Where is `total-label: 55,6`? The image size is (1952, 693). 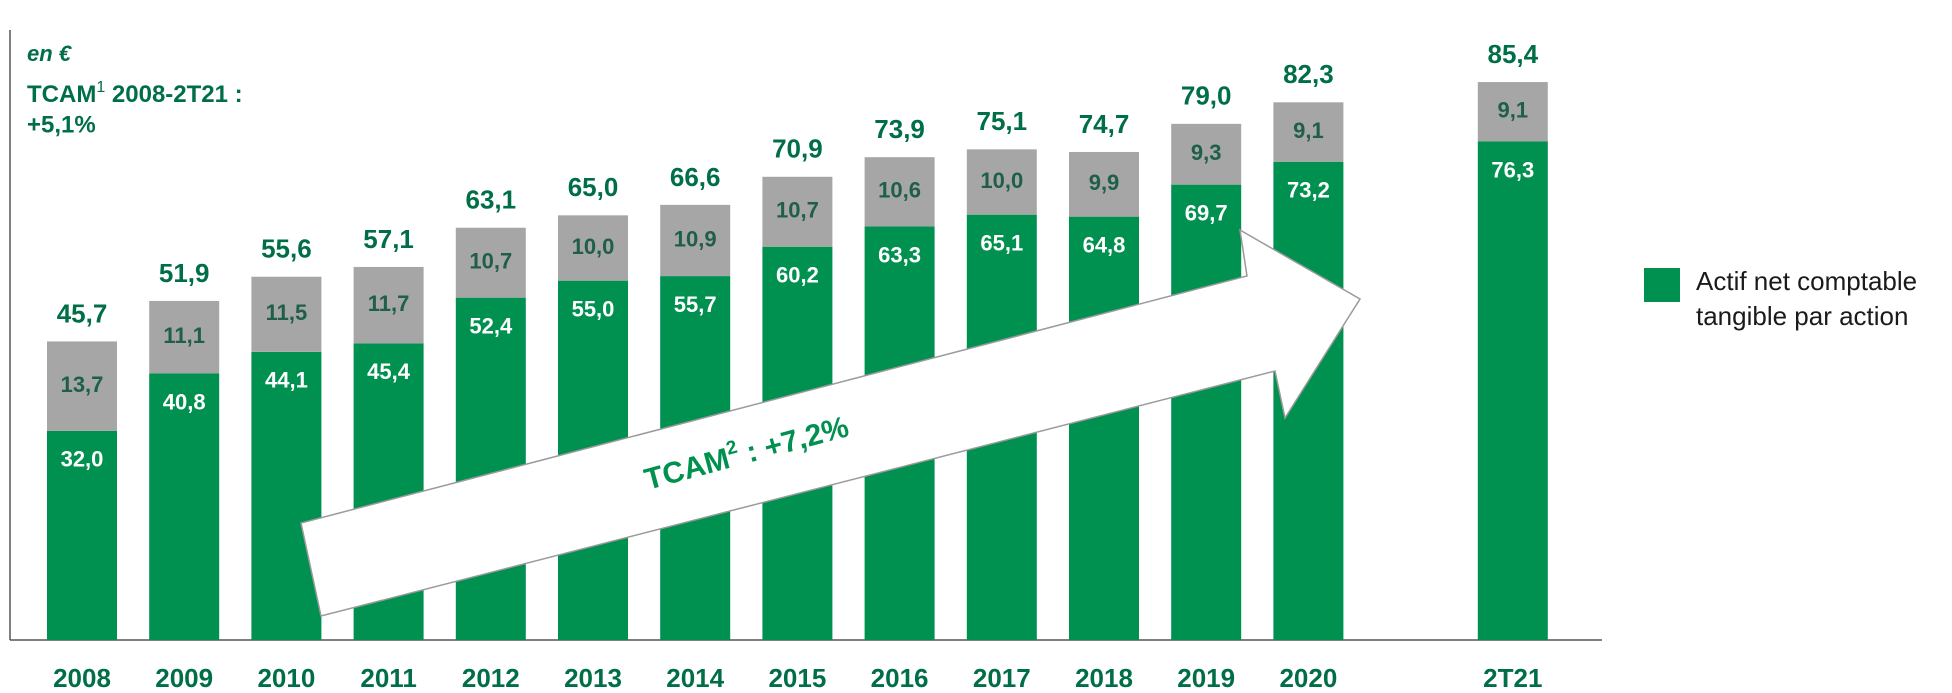
total-label: 55,6 is located at coordinates (286, 249).